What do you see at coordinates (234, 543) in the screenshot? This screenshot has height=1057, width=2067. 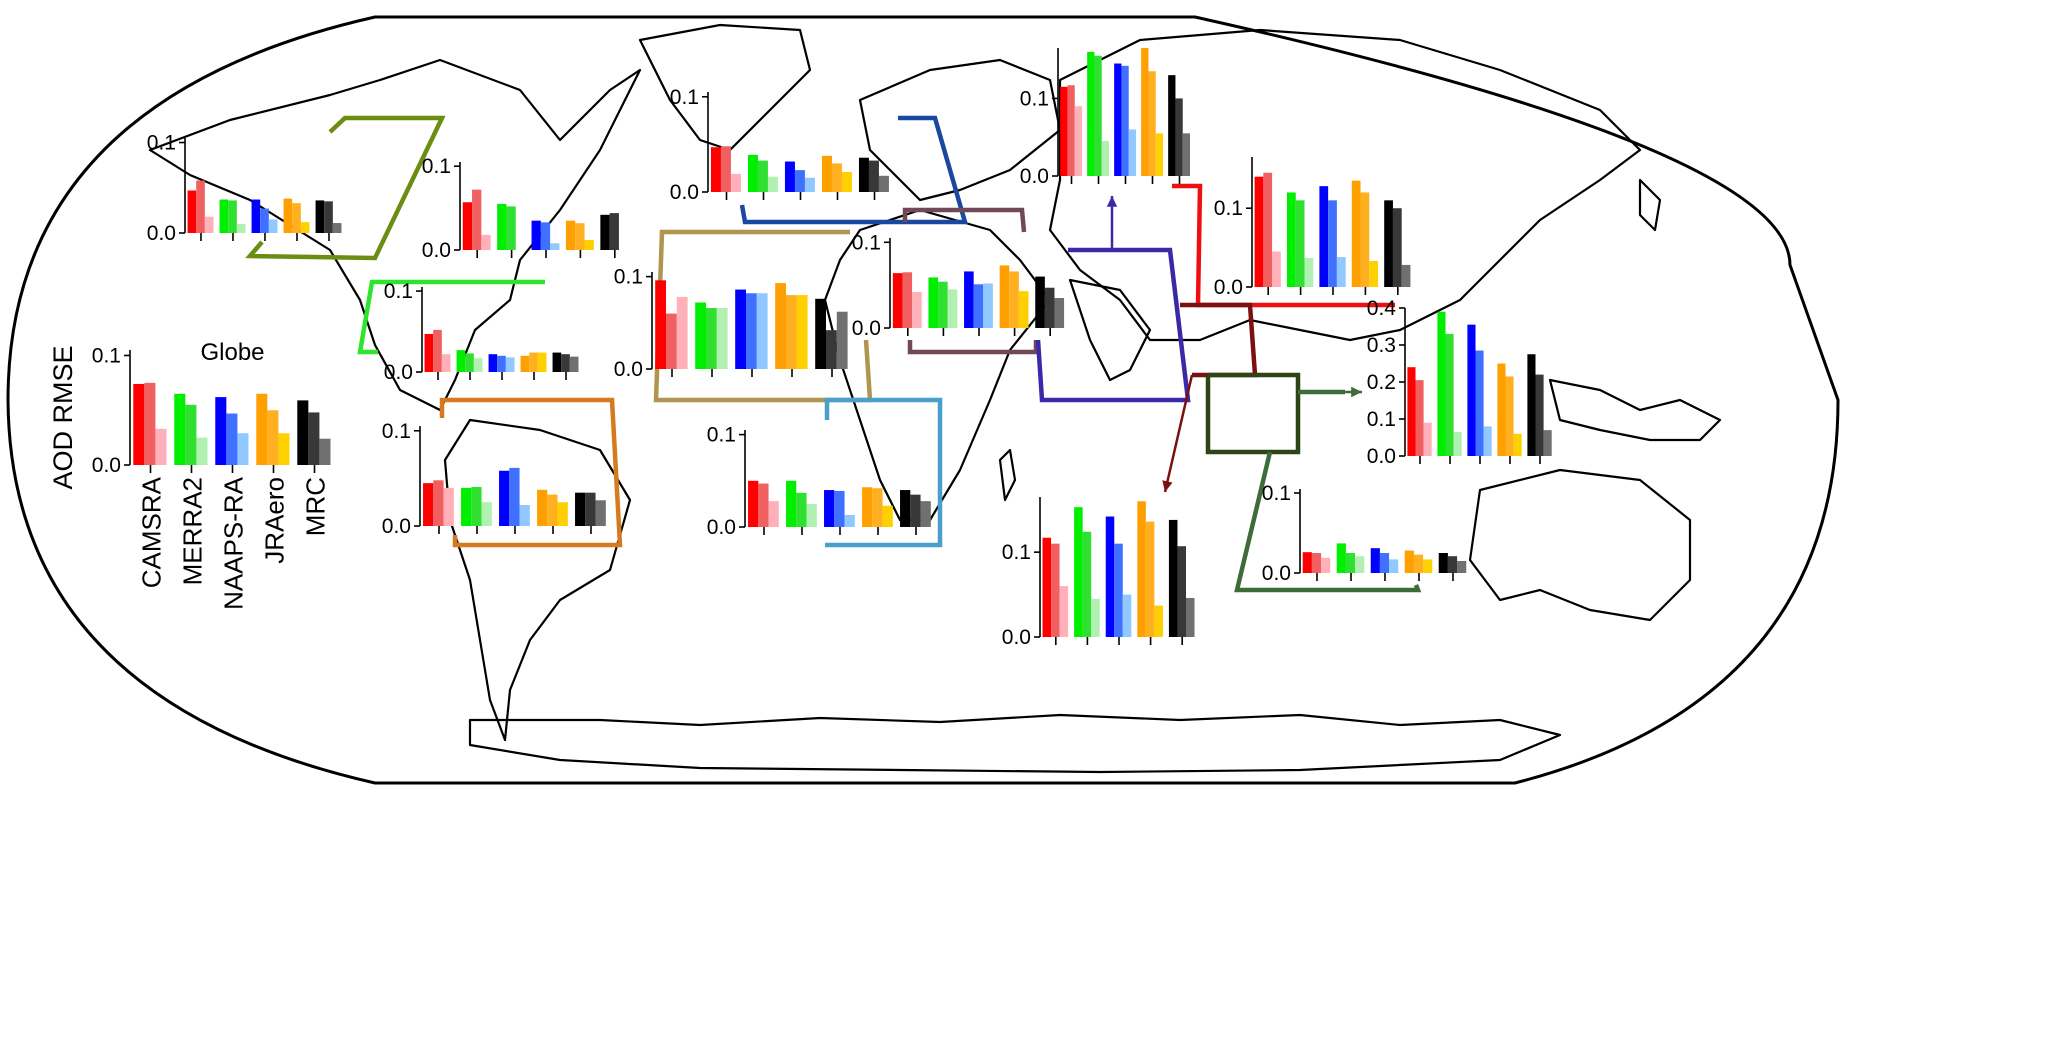 I see `model-label-naaps-ra: NAAPS-RA` at bounding box center [234, 543].